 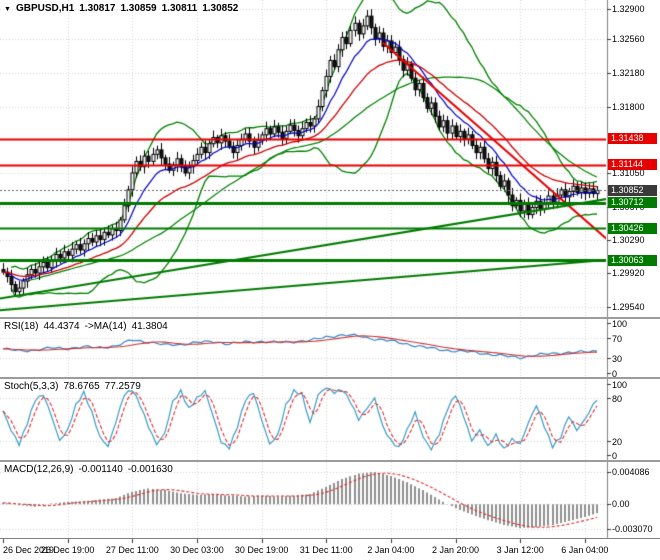 What do you see at coordinates (45, 8) in the screenshot?
I see `symbol-timeframe-label: GBPUSD,H1` at bounding box center [45, 8].